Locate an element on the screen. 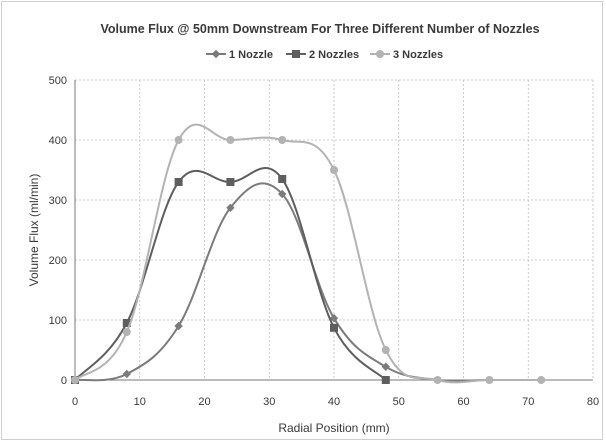  legend-item: 1 Nozzle is located at coordinates (239, 55).